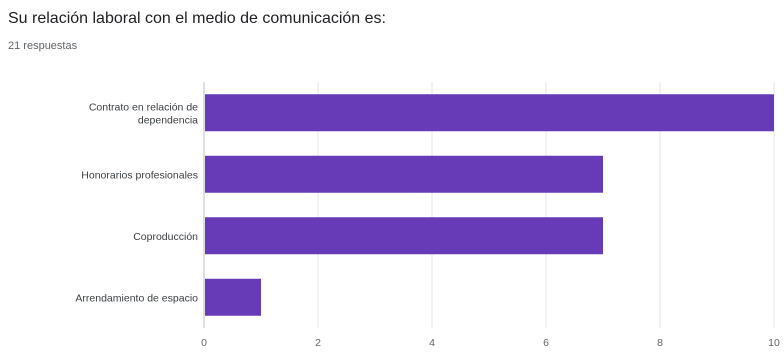 Image resolution: width=784 pixels, height=353 pixels. What do you see at coordinates (318, 343) in the screenshot?
I see `x-tick-label: 2` at bounding box center [318, 343].